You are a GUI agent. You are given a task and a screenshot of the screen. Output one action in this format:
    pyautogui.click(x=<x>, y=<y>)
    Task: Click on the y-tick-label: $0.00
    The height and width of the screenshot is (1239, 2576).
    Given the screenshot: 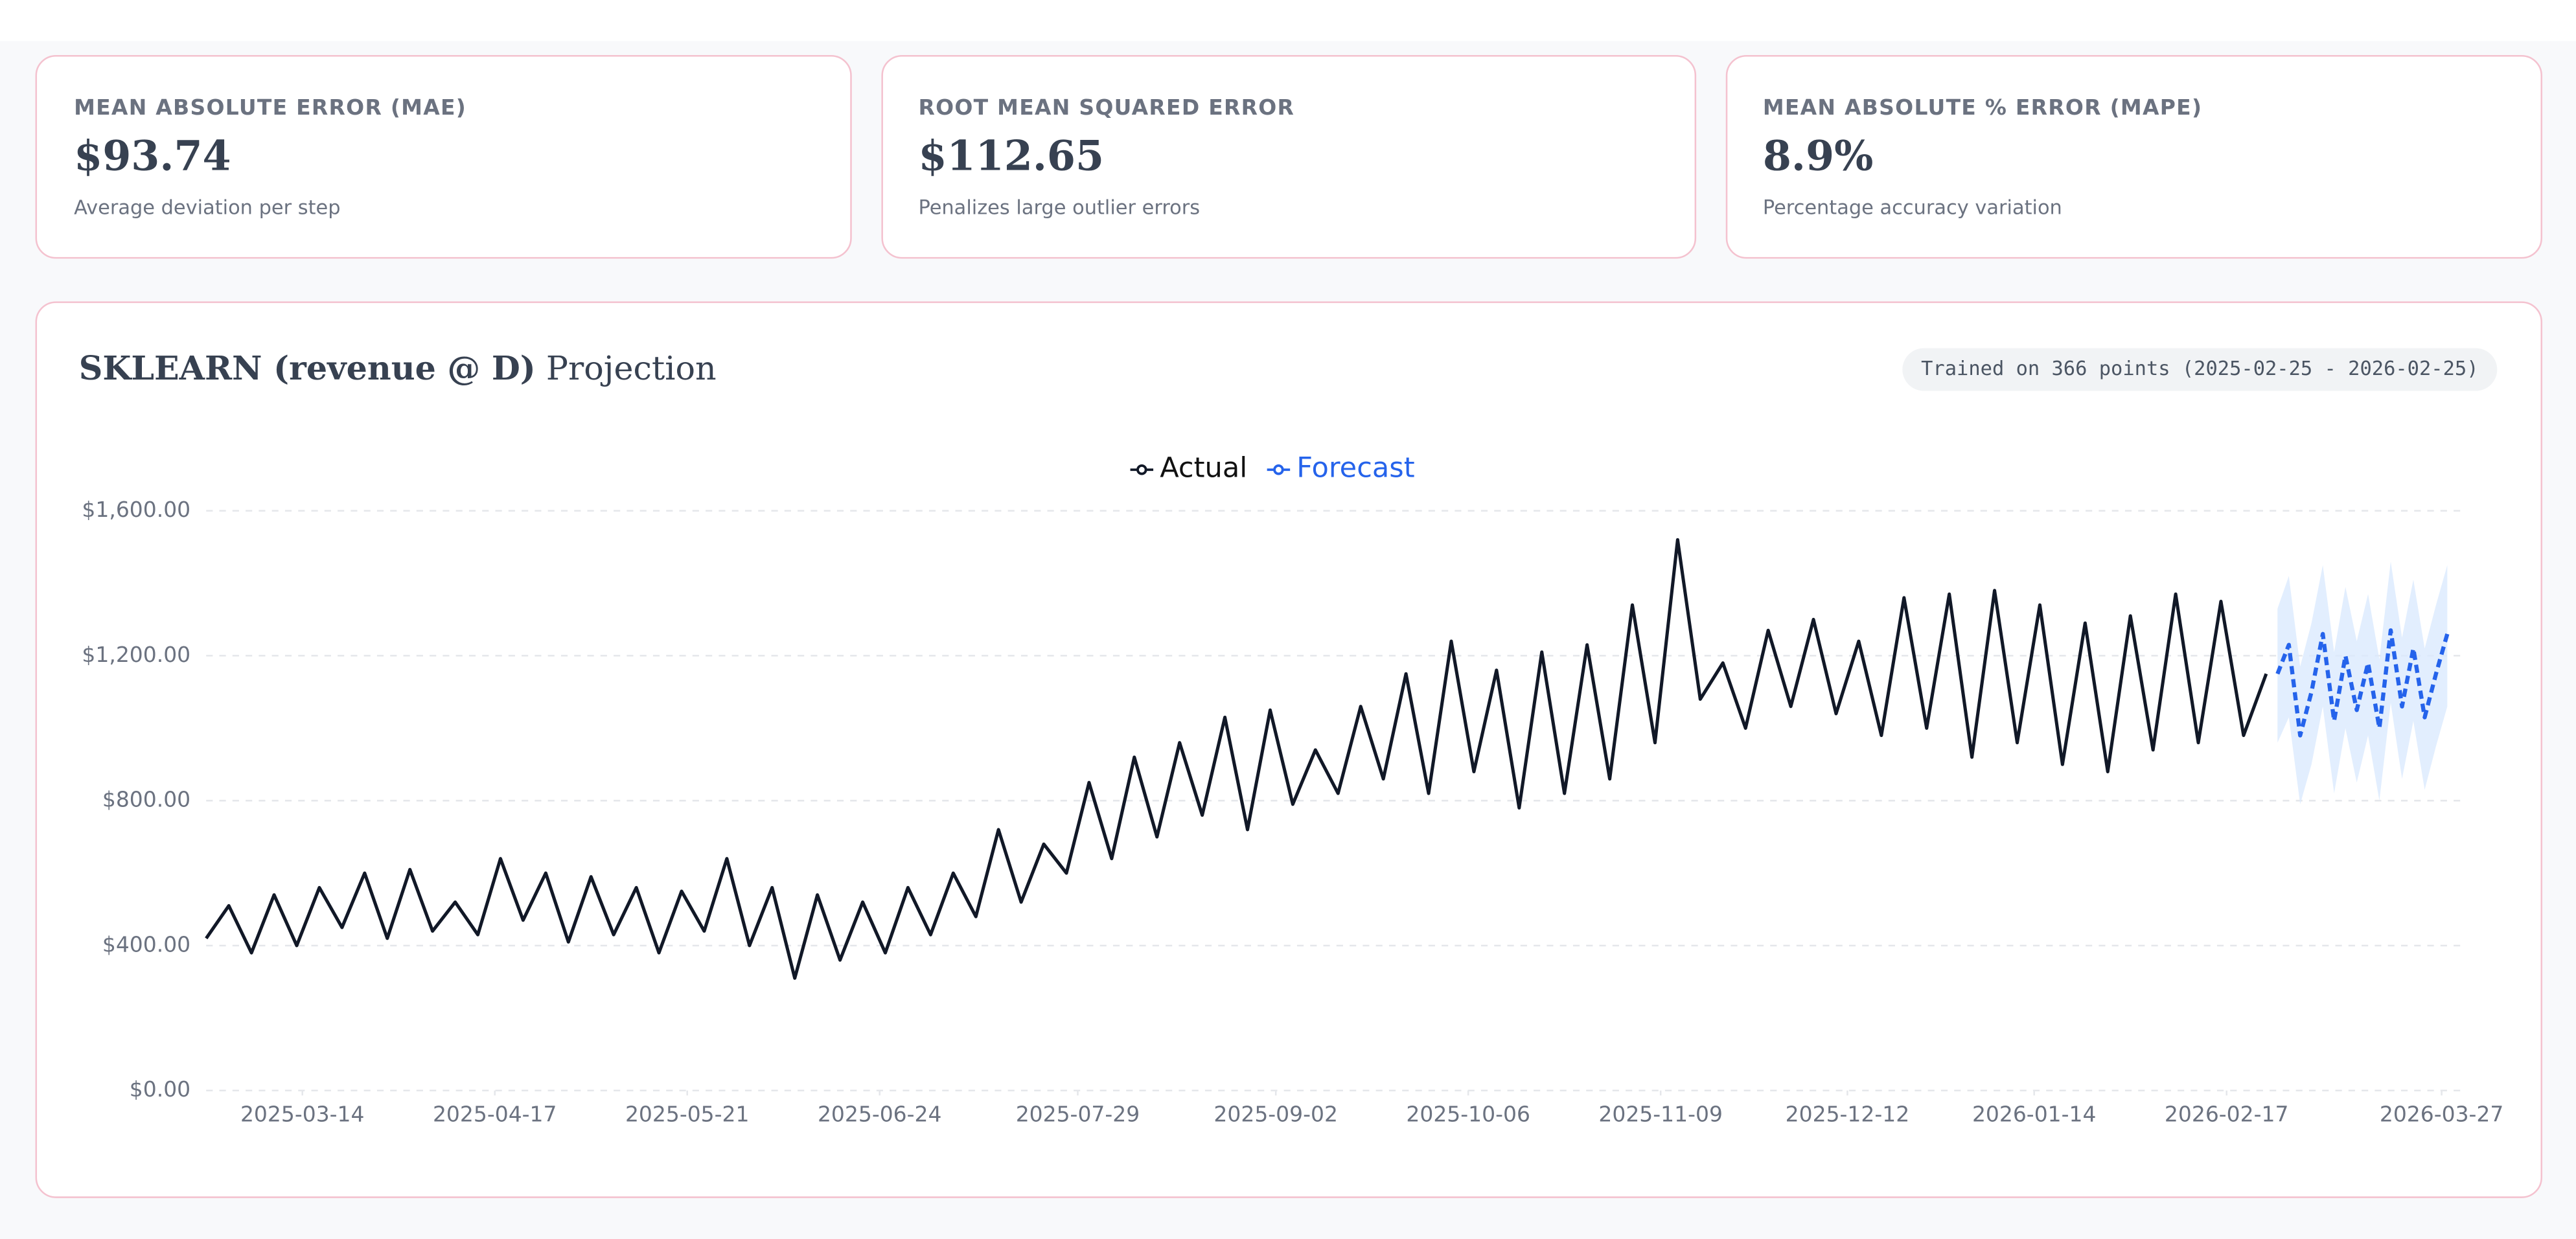 What is the action you would take?
    pyautogui.click(x=160, y=1089)
    